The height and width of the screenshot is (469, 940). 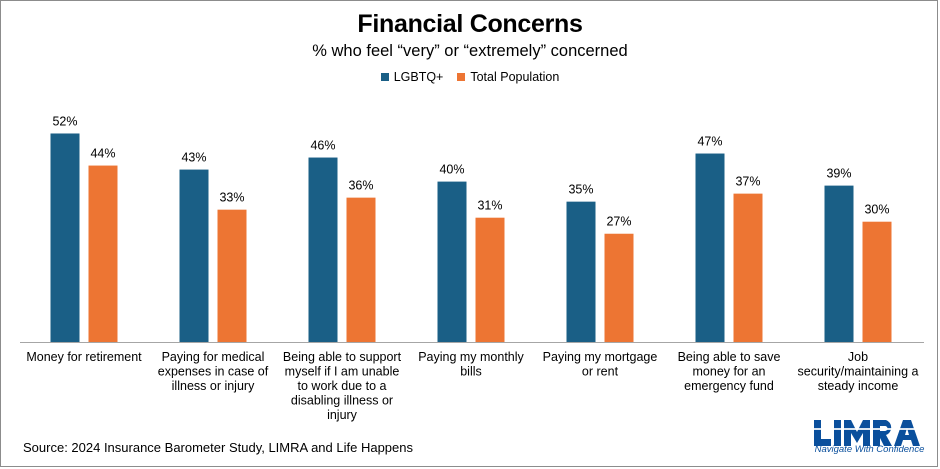 What do you see at coordinates (471, 364) in the screenshot?
I see `category-label-4: Paying my monthly bills` at bounding box center [471, 364].